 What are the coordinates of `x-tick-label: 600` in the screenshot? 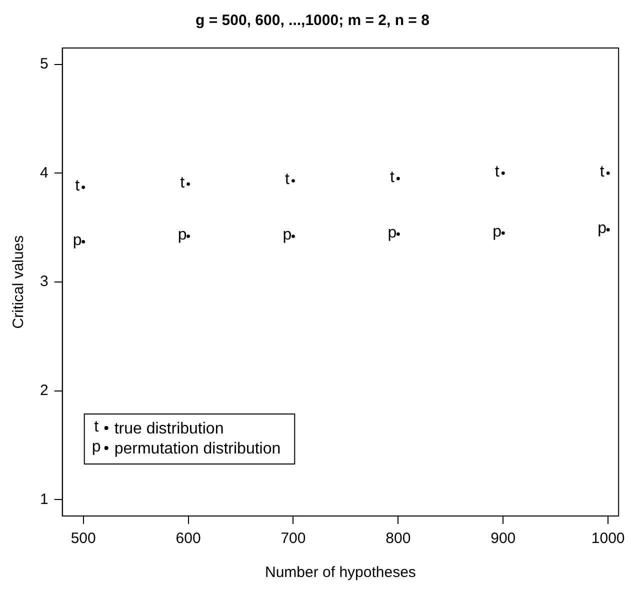 It's located at (188, 539).